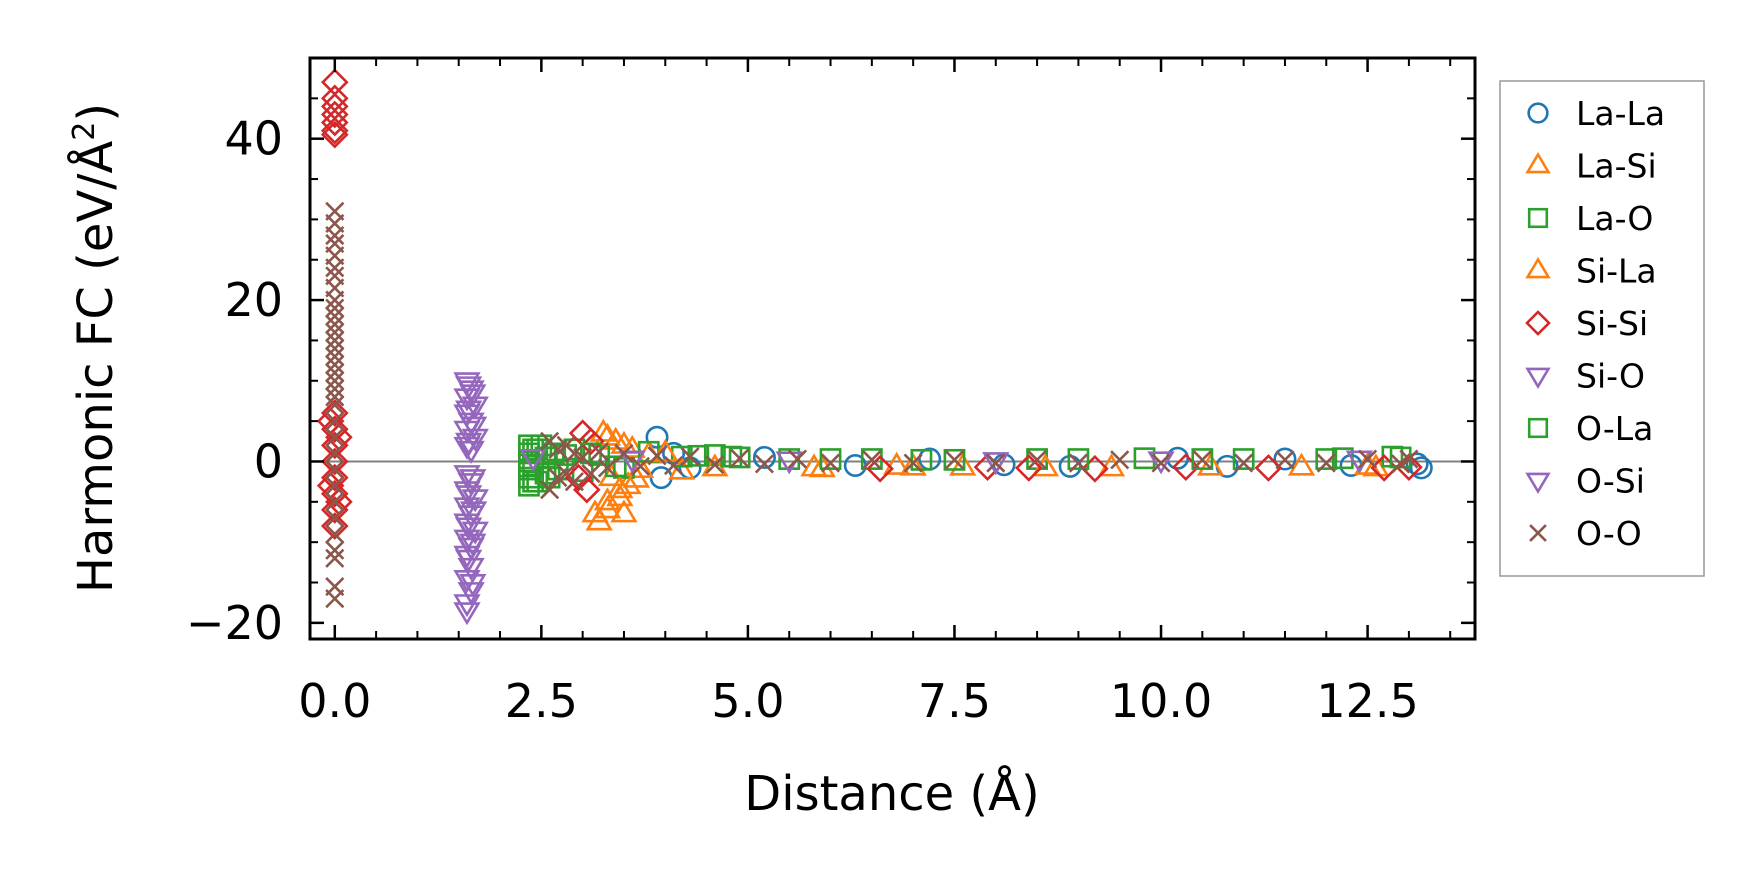  Describe the element at coordinates (1616, 271) in the screenshot. I see `legend-label: Si-La` at that location.